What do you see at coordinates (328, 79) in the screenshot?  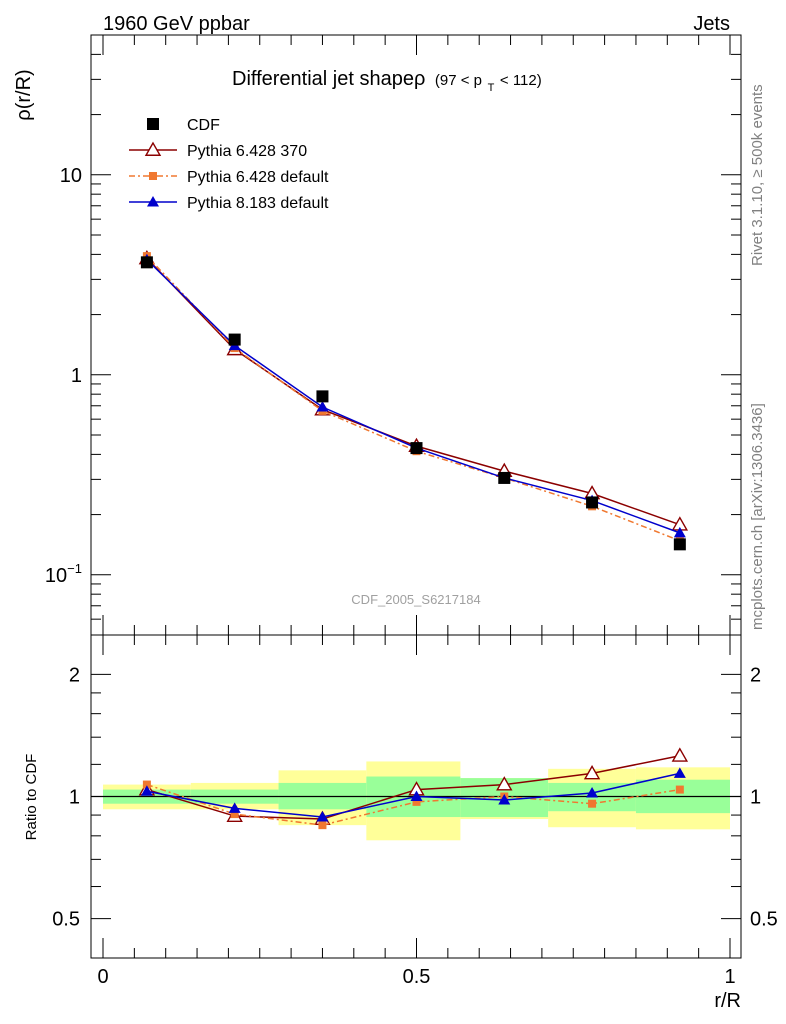 I see `plot-title-text: Differential jet shapeρ` at bounding box center [328, 79].